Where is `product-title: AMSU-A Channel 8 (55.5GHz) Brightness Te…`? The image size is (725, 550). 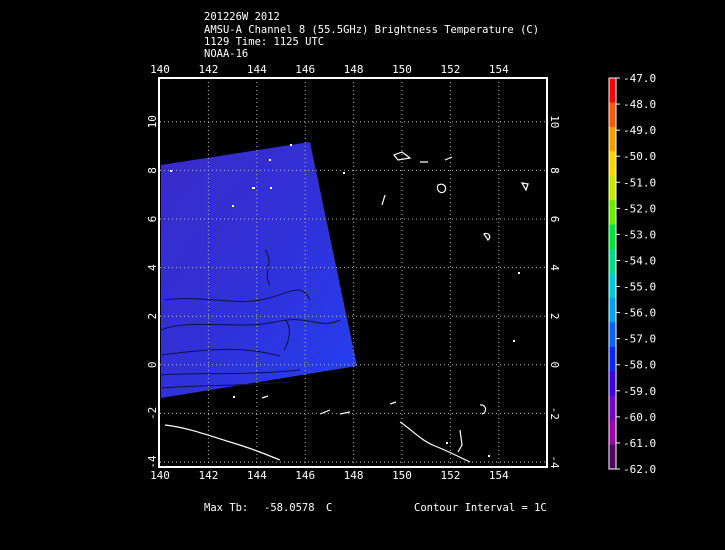 product-title: AMSU-A Channel 8 (55.5GHz) Brightness Te… is located at coordinates (372, 30).